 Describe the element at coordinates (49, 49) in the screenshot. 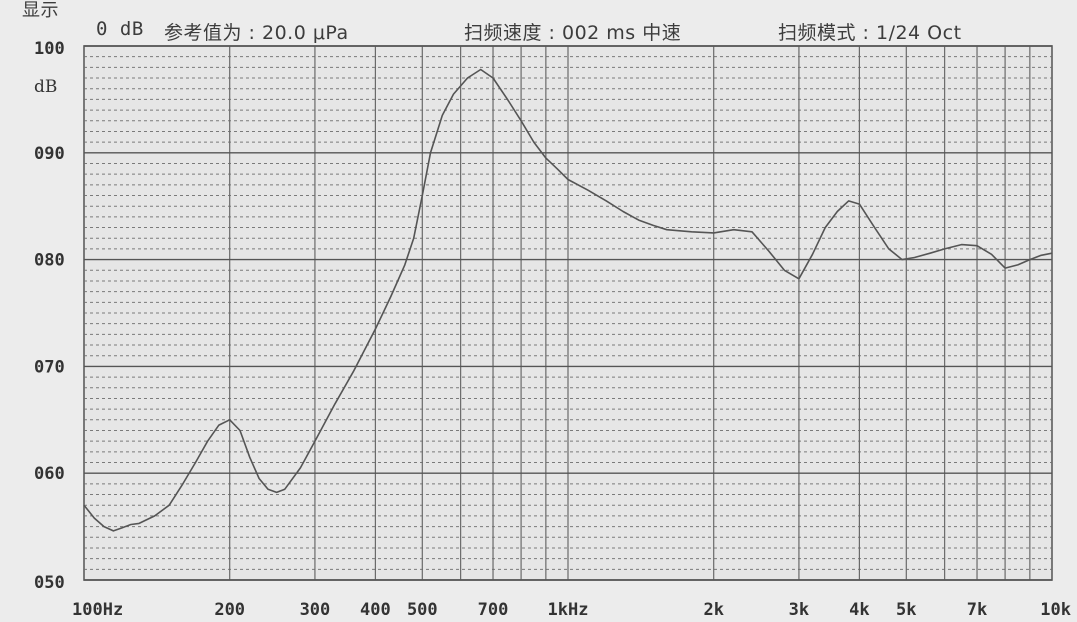

I see `y-tick-label: 100` at that location.